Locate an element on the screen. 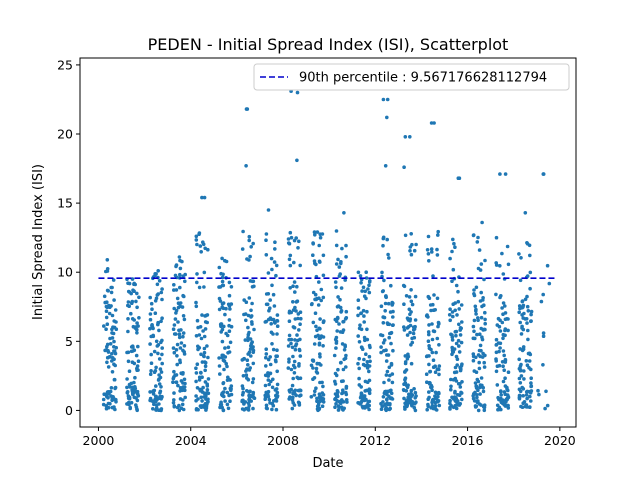  x-tick-label: 2012 is located at coordinates (375, 440).